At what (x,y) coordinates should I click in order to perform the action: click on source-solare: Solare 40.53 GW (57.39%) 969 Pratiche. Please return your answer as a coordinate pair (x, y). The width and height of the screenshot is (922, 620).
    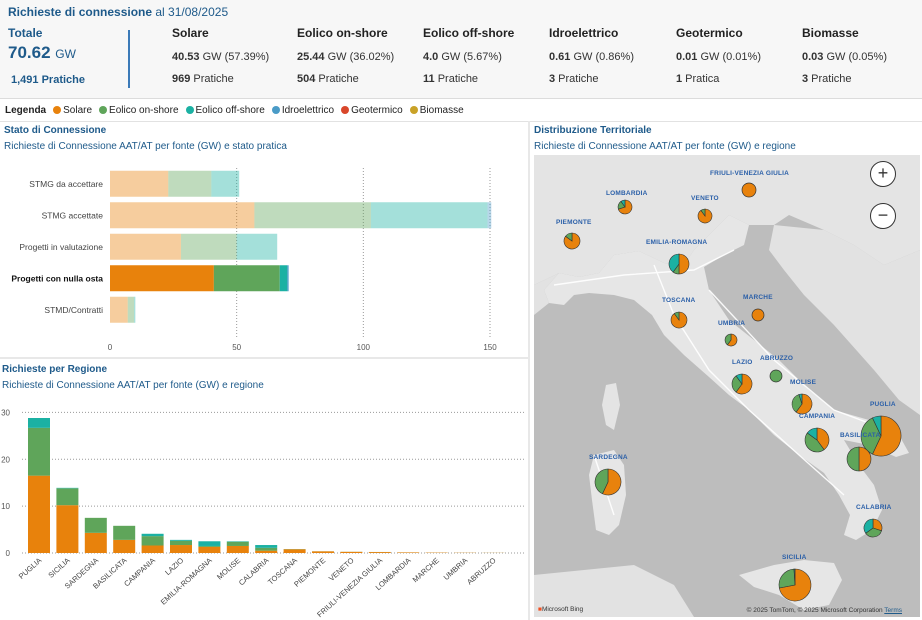
    Looking at the image, I should click on (221, 55).